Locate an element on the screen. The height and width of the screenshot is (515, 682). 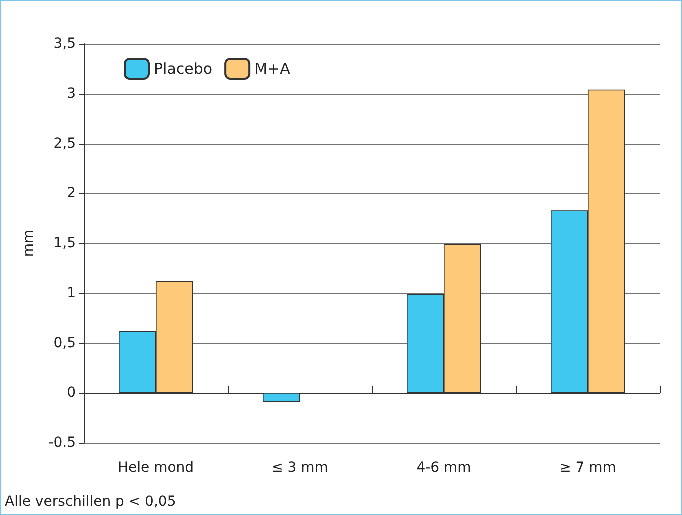
y-axis-title: mm is located at coordinates (29, 244).